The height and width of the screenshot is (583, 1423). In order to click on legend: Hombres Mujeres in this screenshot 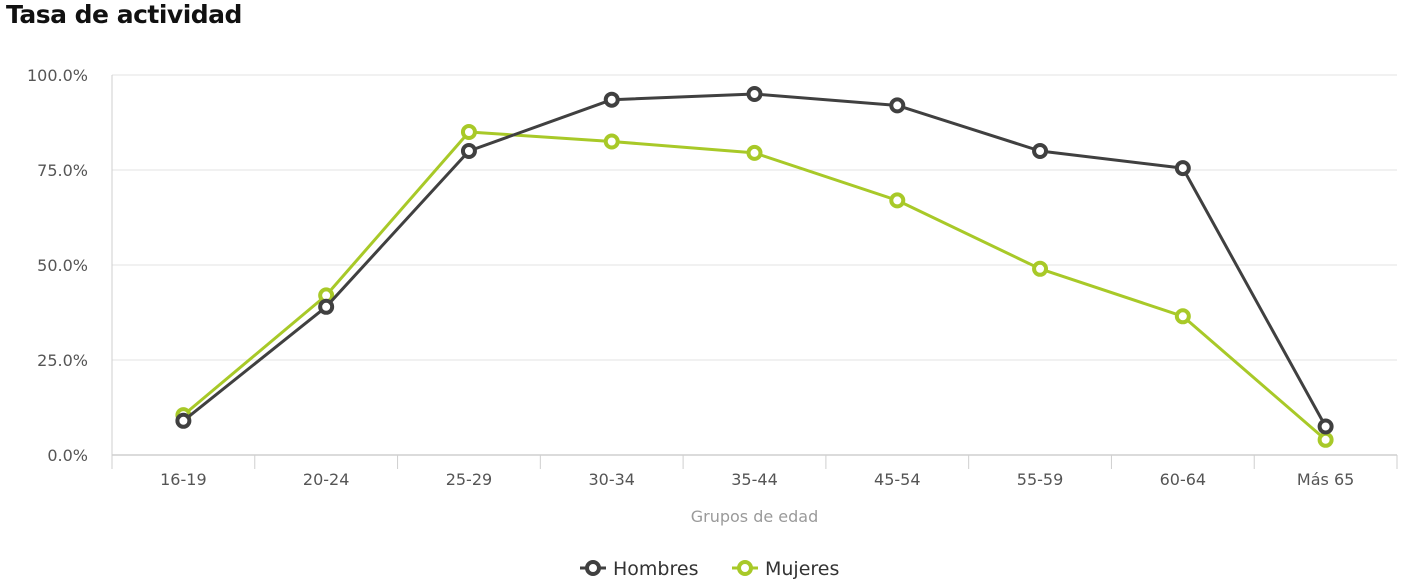, I will do `click(709, 569)`.